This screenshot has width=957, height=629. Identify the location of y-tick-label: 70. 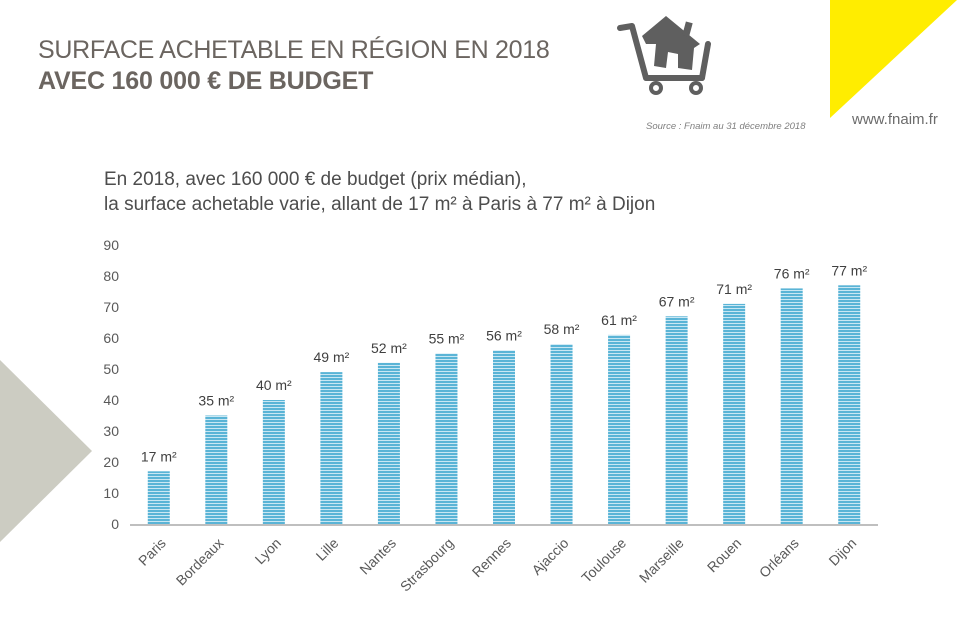
(111, 307).